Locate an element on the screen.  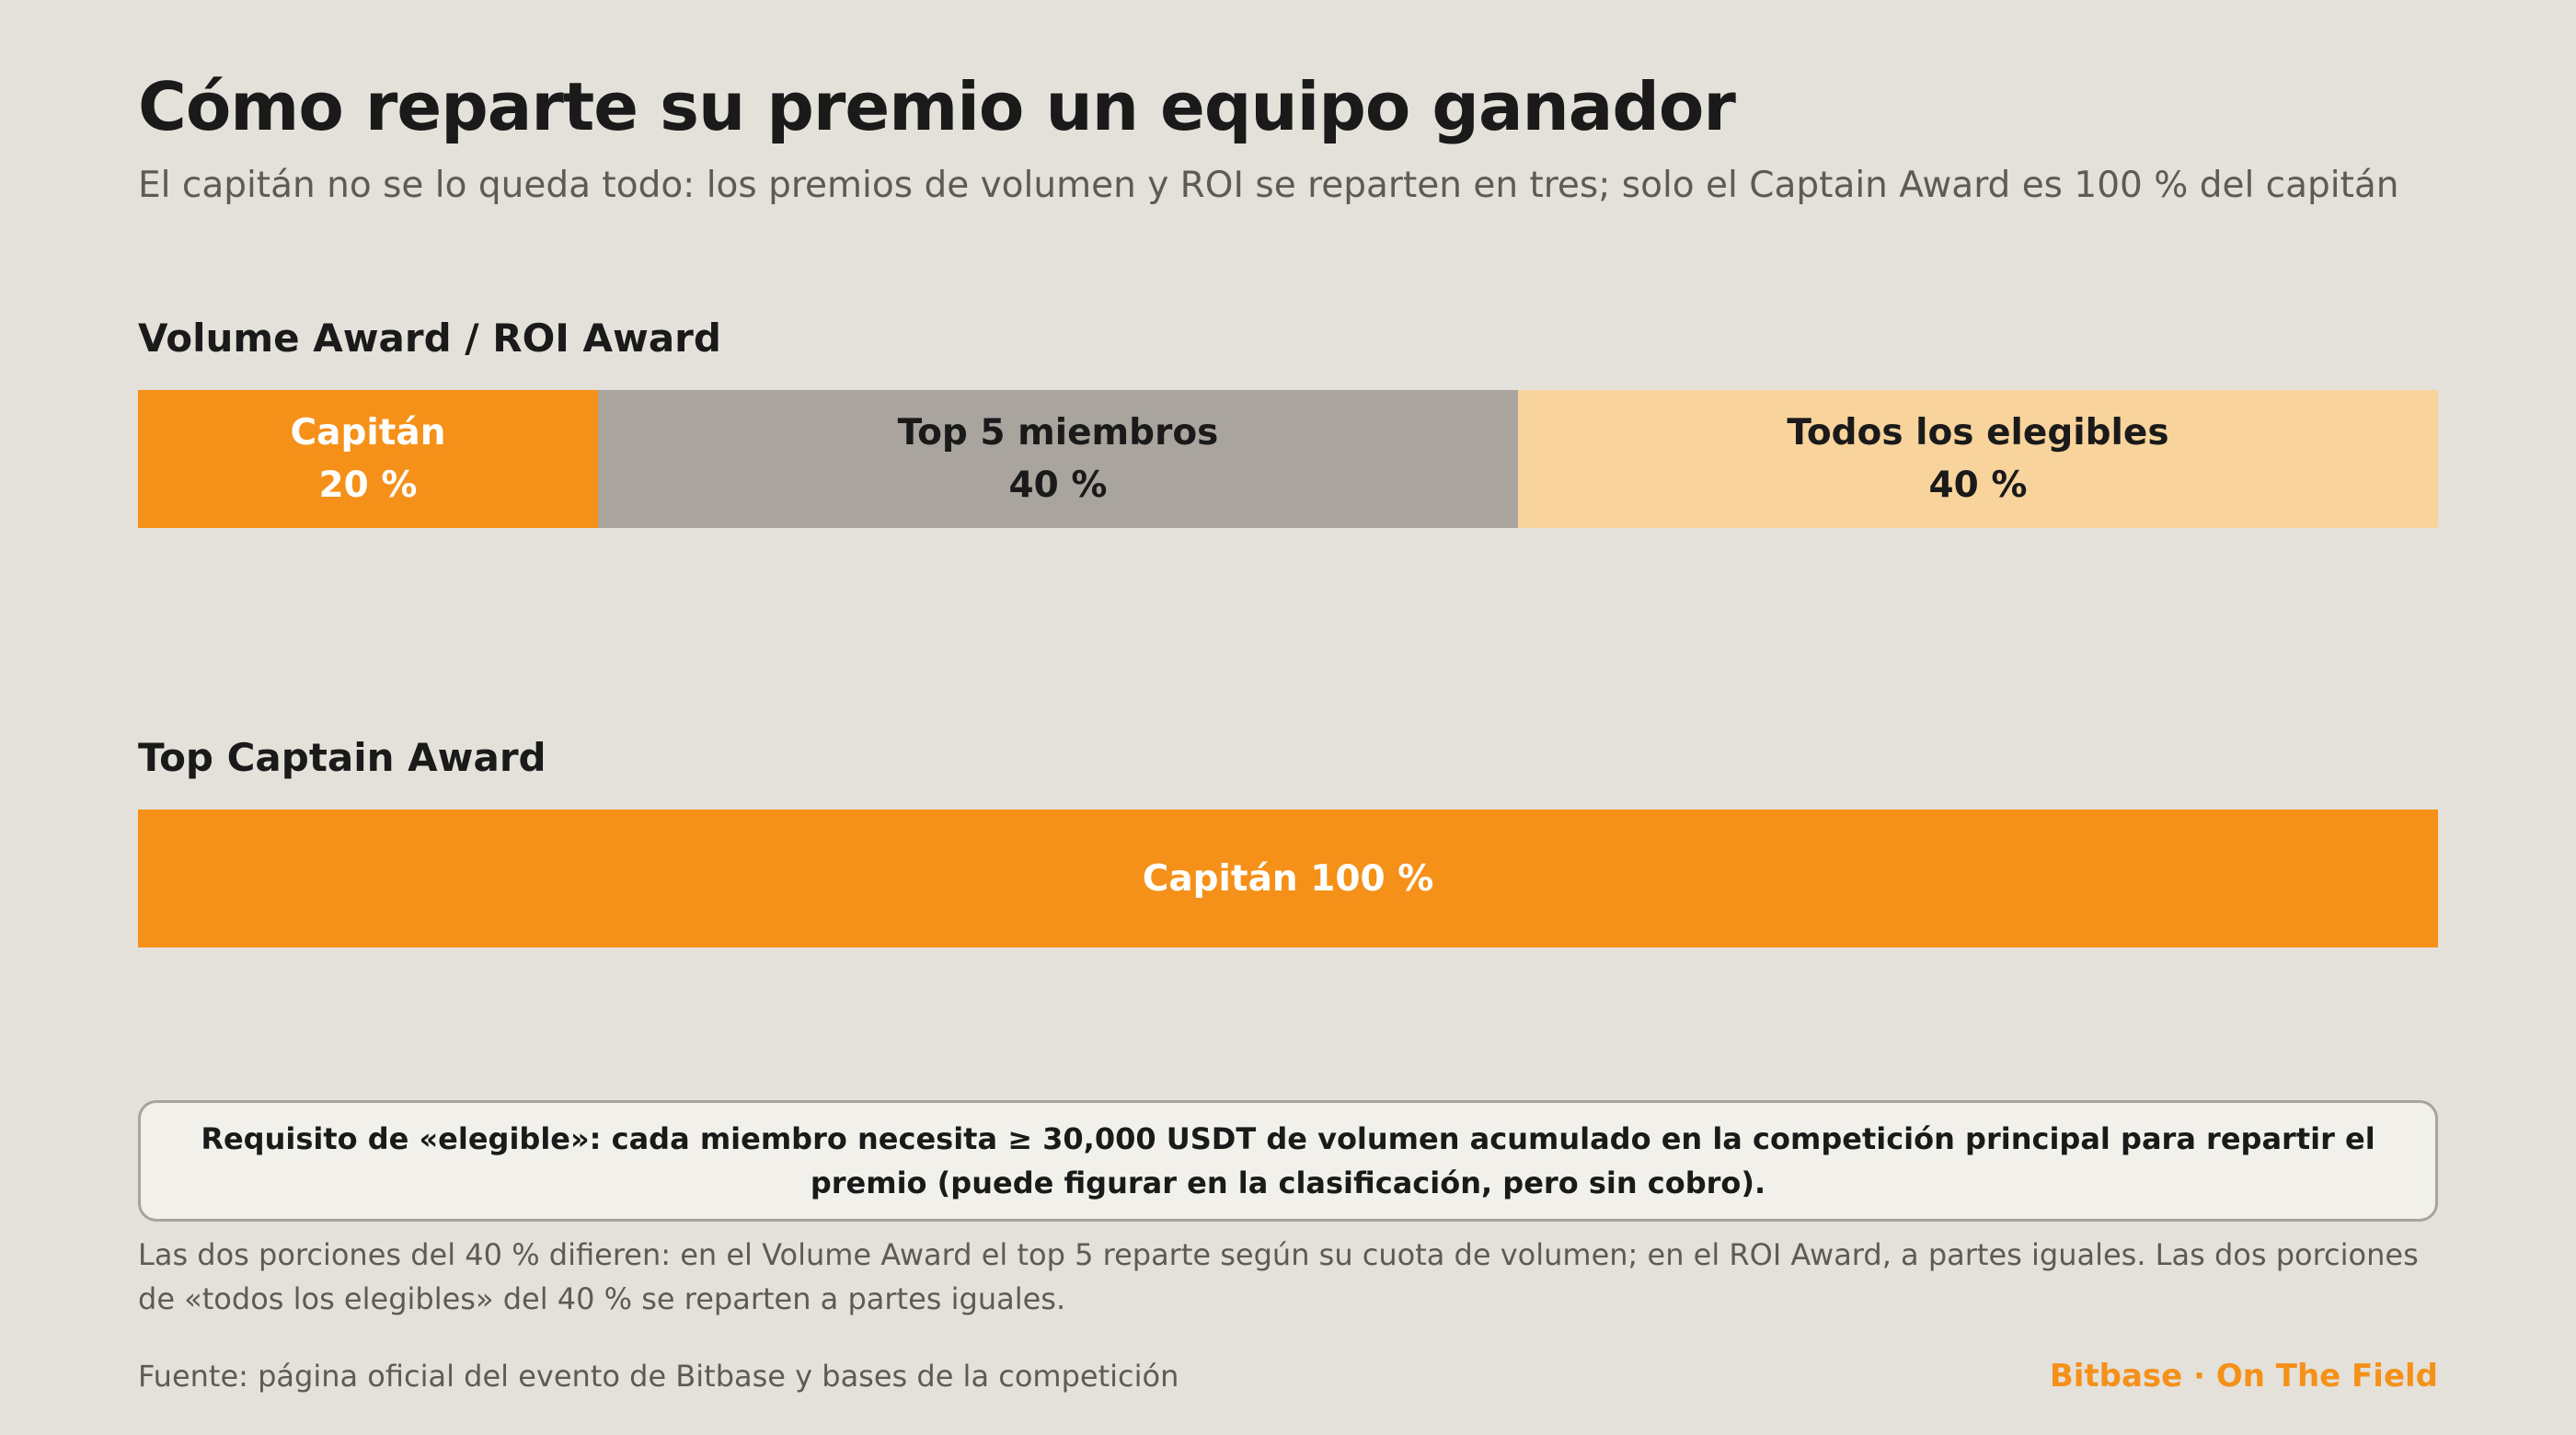
volume-roi-award-label: Volume Award / ROI Award is located at coordinates (429, 338).